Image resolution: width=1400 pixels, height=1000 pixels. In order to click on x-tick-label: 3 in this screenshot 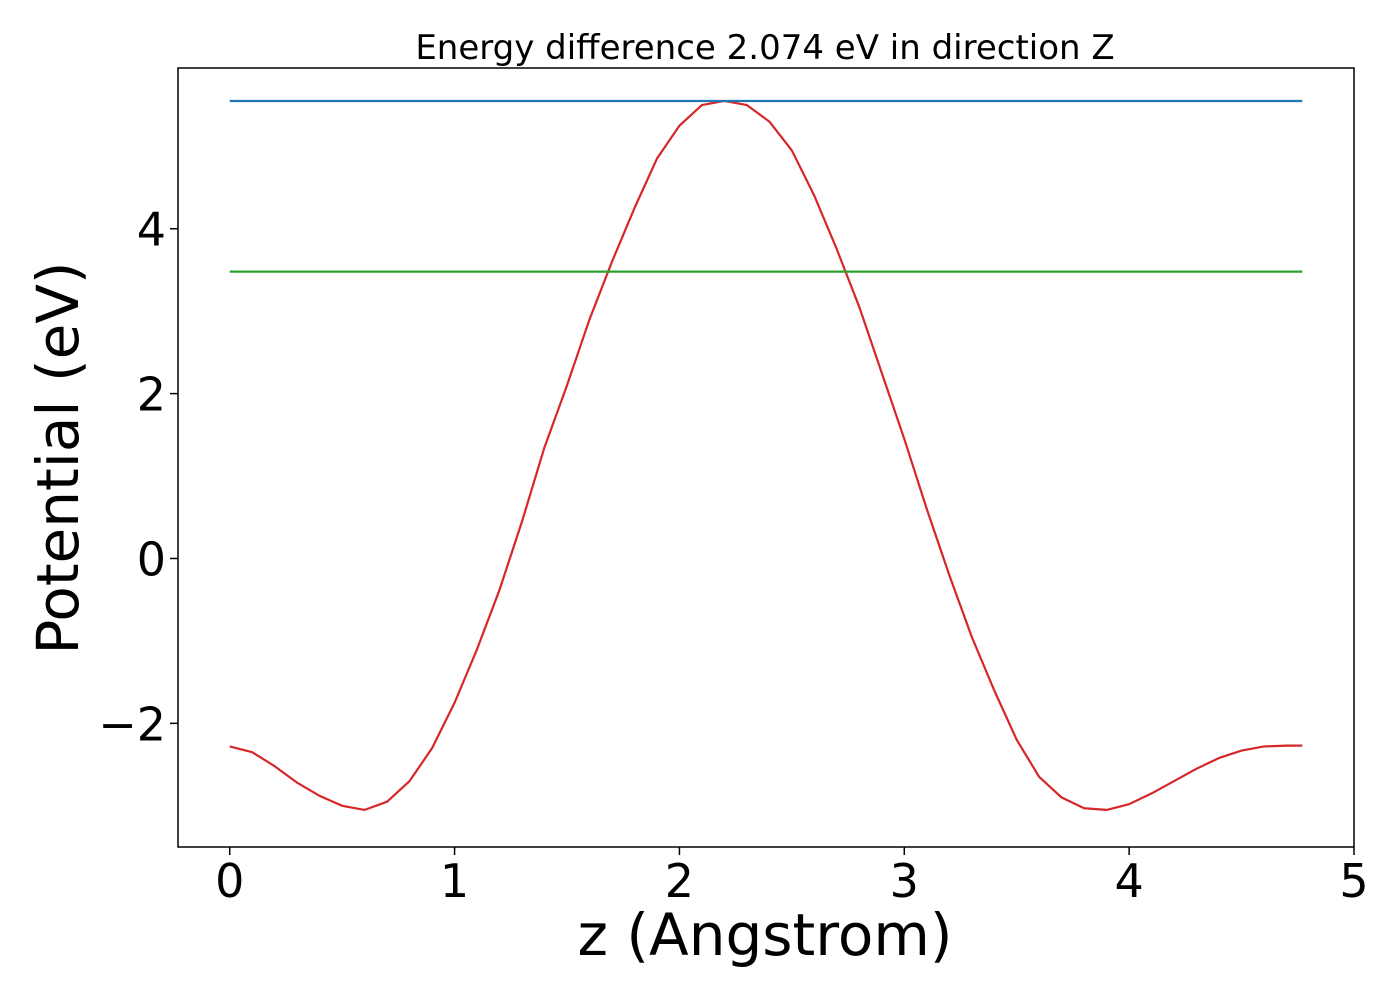, I will do `click(904, 881)`.